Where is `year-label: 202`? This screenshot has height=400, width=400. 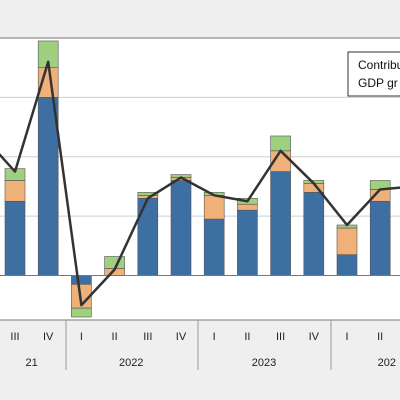 year-label: 202 is located at coordinates (387, 363).